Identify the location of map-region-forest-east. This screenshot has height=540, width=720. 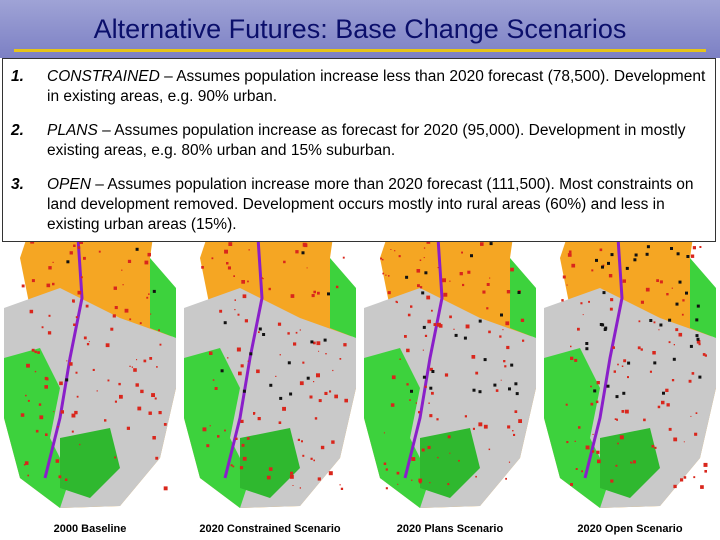
(703, 298).